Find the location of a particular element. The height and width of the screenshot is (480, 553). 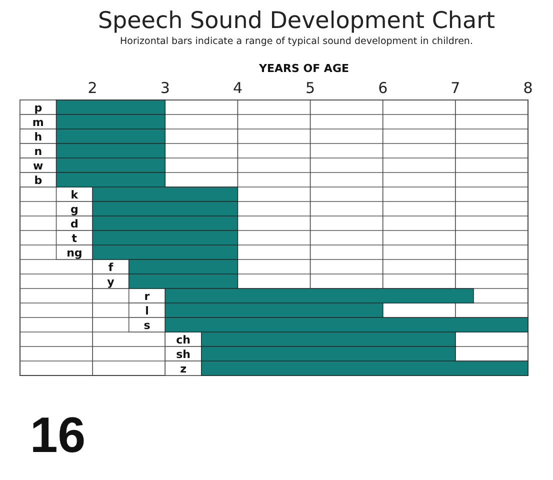

y-tick-label: ng is located at coordinates (74, 253).